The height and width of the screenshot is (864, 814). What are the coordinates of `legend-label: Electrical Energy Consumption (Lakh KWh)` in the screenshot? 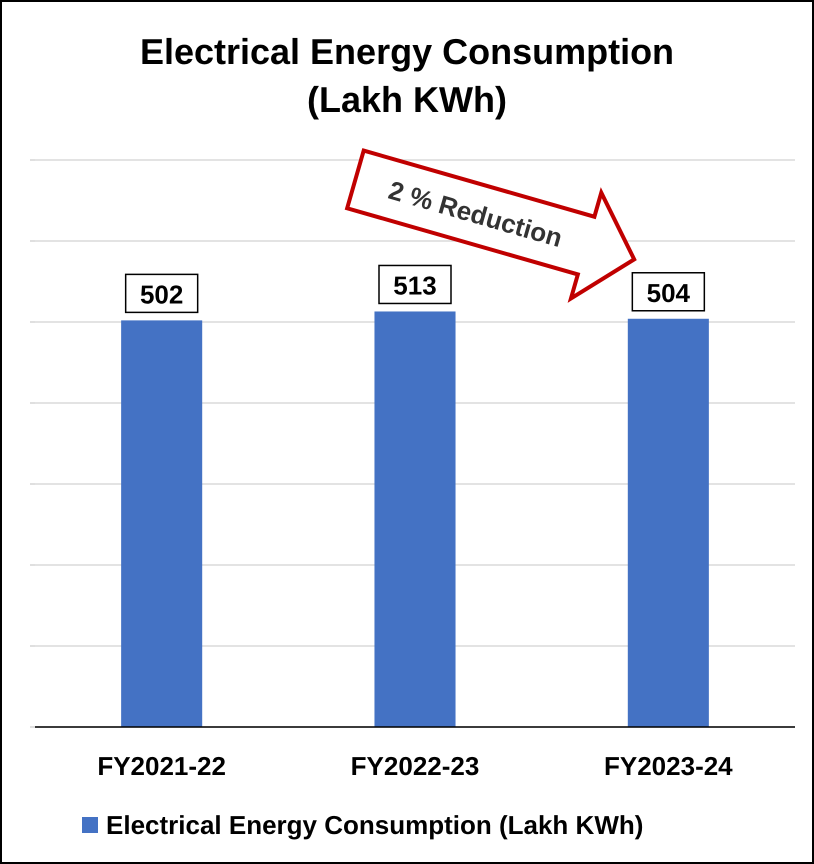 It's located at (375, 825).